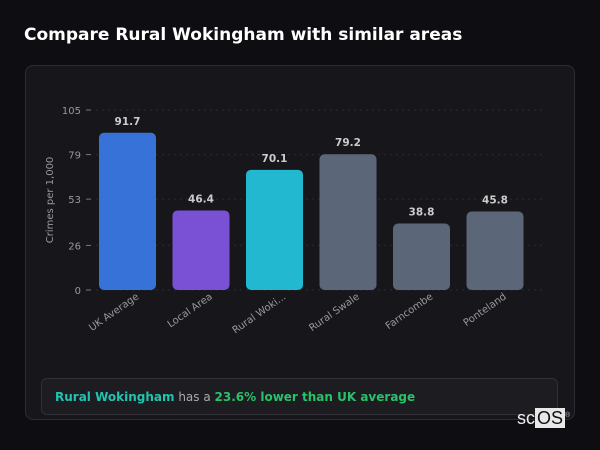 The width and height of the screenshot is (600, 450). I want to click on x-tick-label: Rural Swale, so click(334, 312).